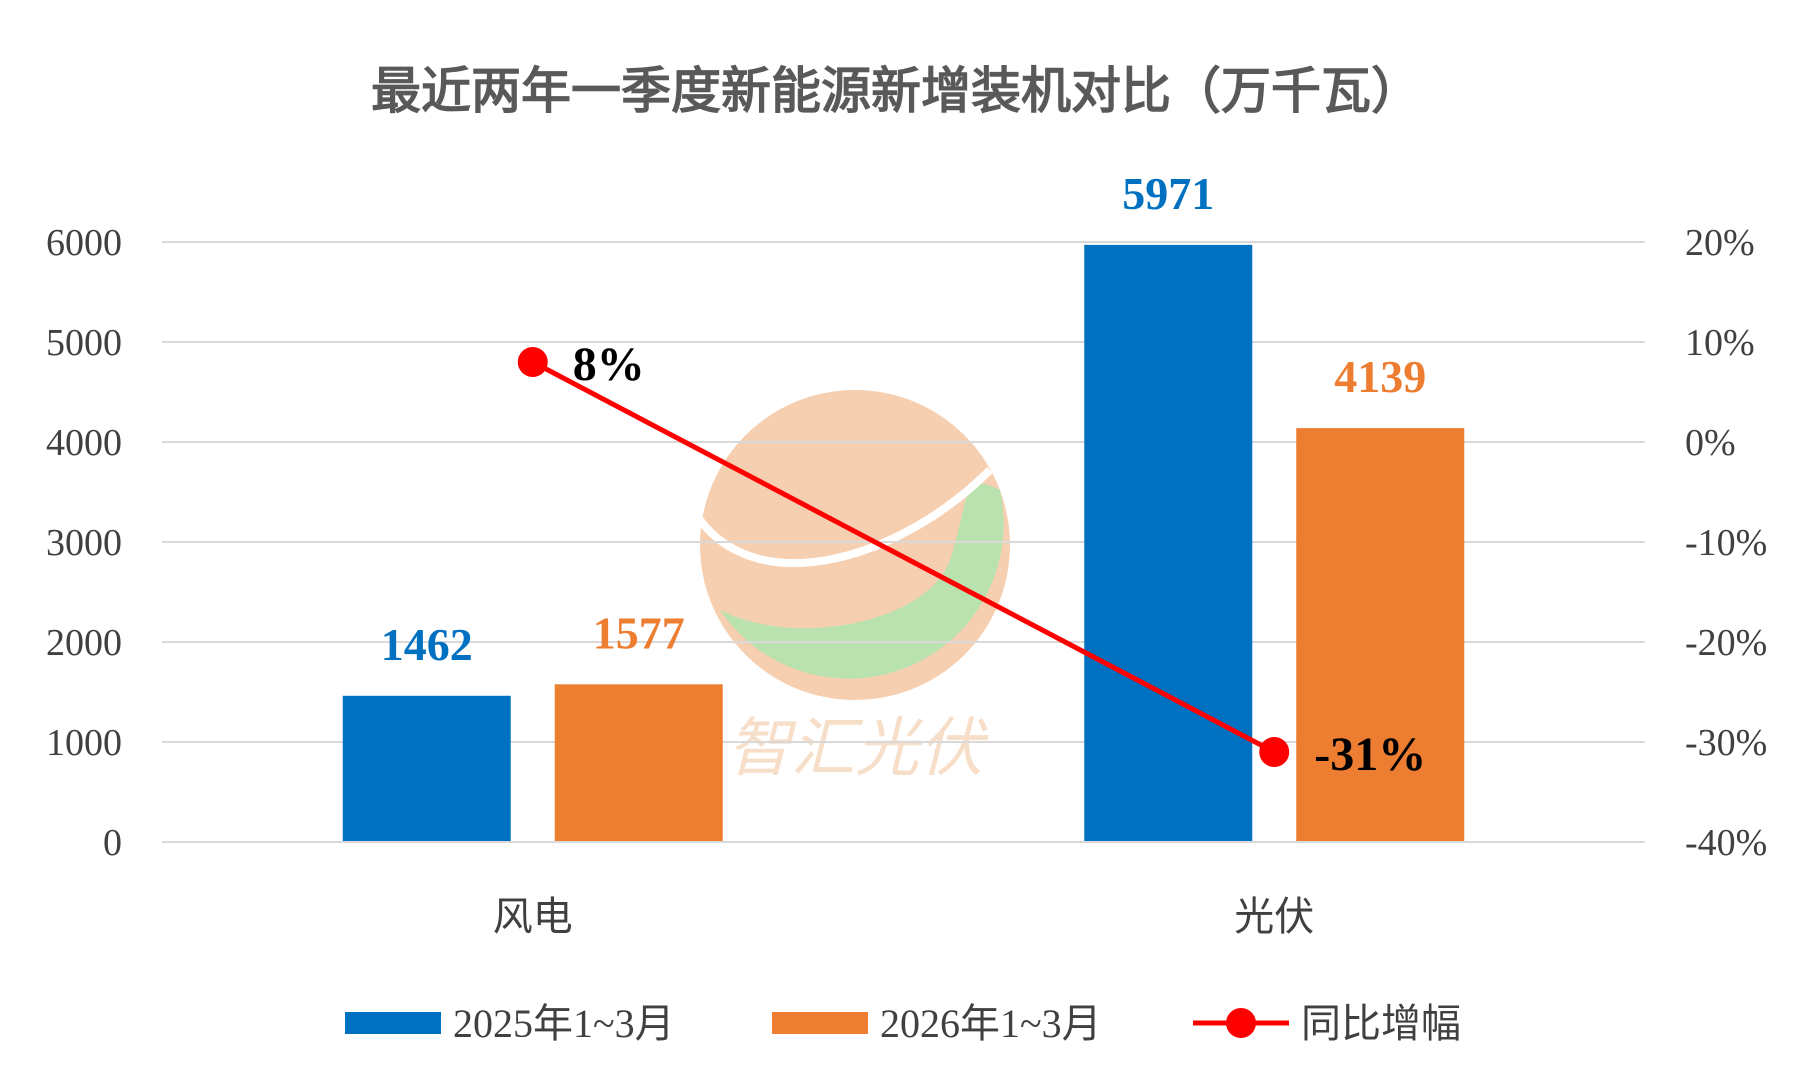 The width and height of the screenshot is (1806, 1089). I want to click on y-tick-label: 5000, so click(84, 343).